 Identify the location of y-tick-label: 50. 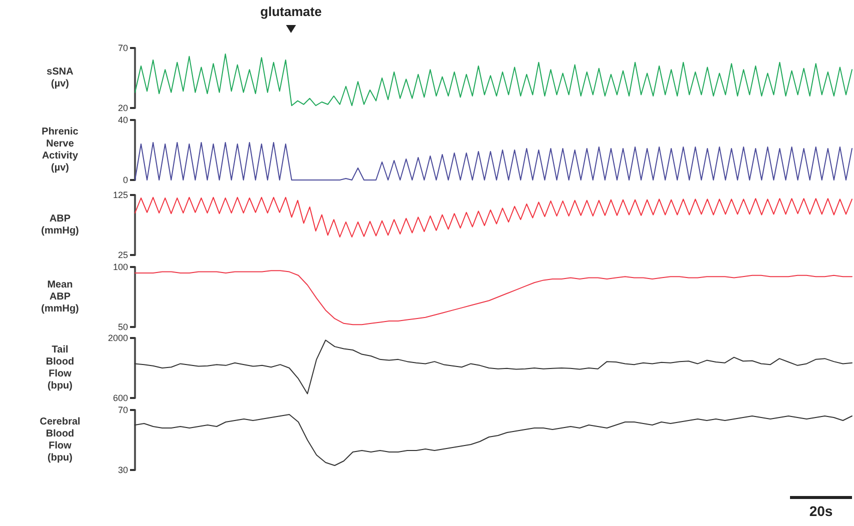
(123, 327).